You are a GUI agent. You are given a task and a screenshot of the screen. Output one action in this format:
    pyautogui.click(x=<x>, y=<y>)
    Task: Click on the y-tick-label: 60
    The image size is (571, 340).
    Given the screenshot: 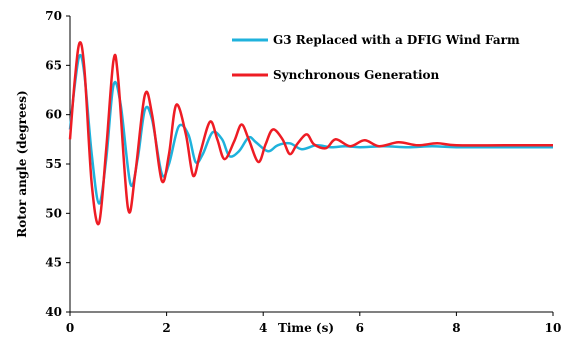 What is the action you would take?
    pyautogui.click(x=53, y=115)
    